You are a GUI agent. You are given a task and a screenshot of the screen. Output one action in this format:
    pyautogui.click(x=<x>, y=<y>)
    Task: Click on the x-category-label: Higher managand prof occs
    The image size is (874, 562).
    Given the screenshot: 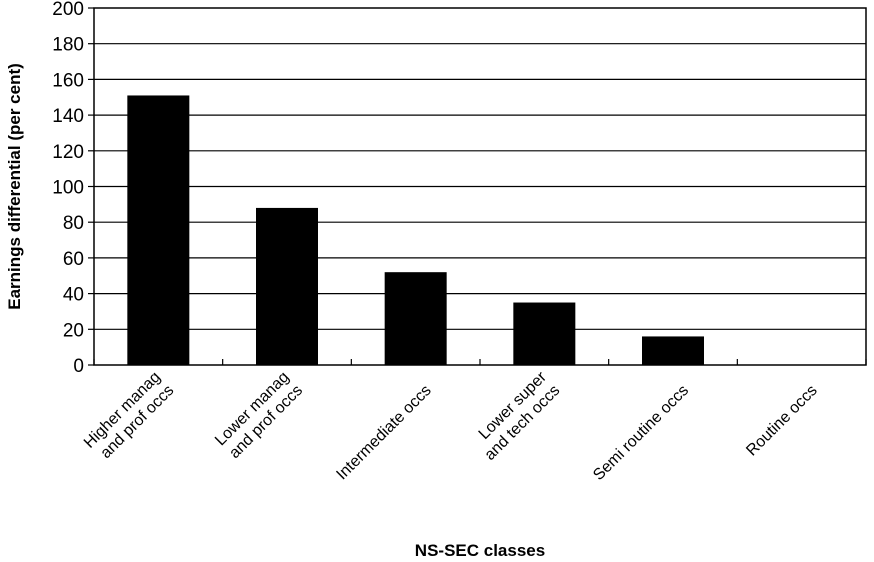 What is the action you would take?
    pyautogui.click(x=129, y=417)
    